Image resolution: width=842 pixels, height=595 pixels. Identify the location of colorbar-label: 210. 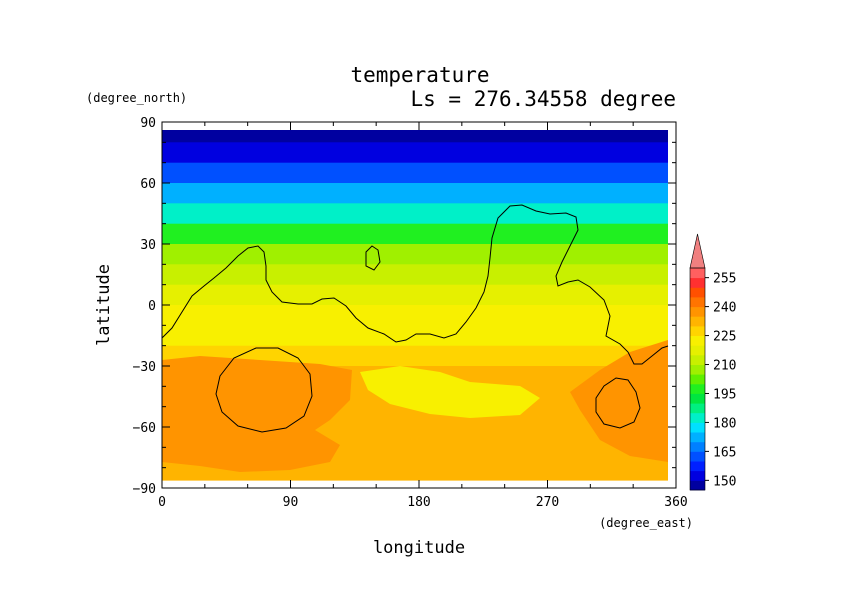
(724, 366).